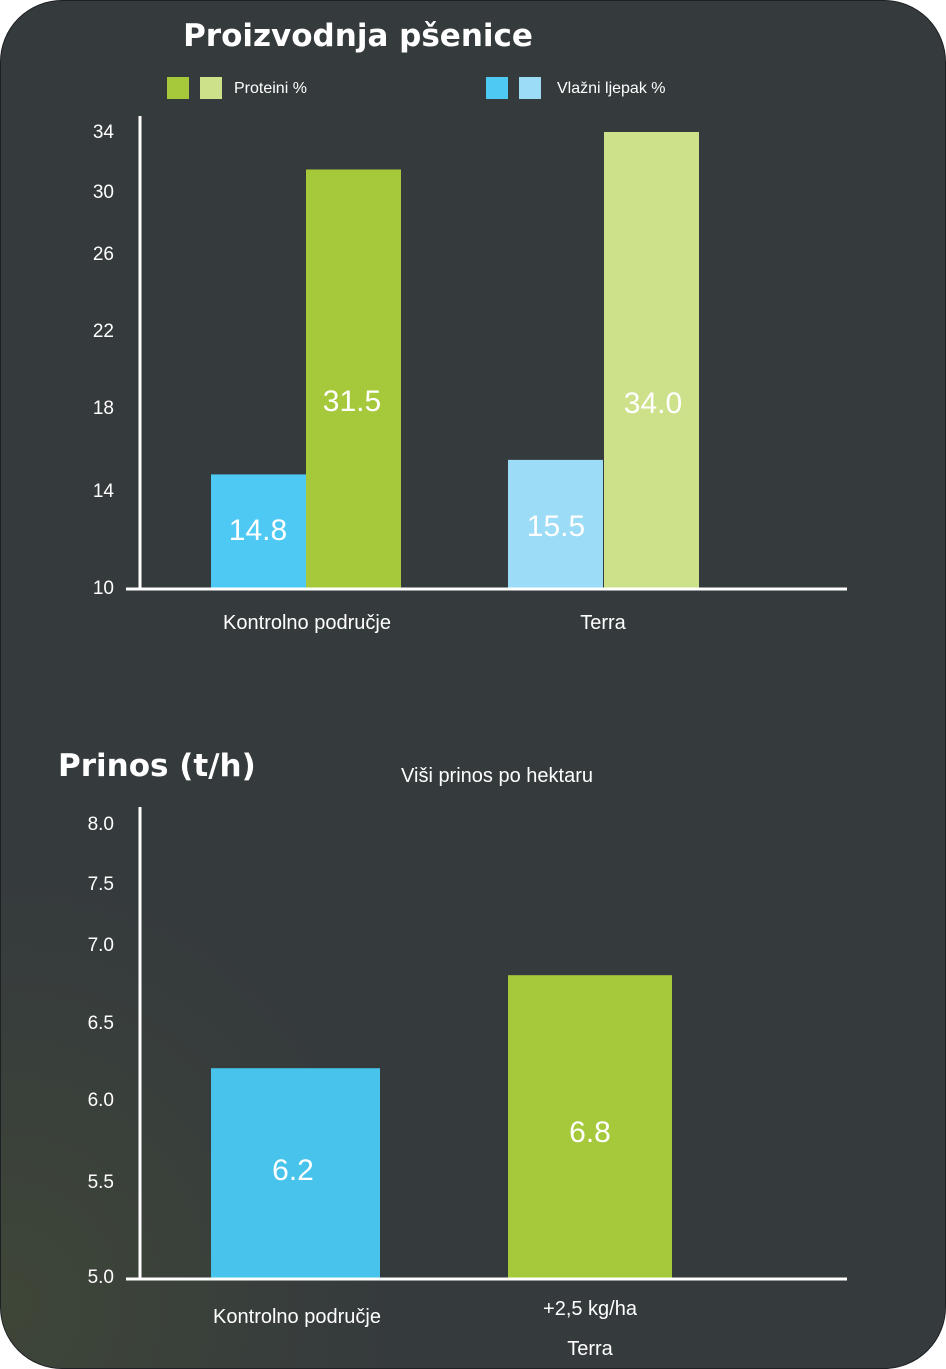  I want to click on data-label: 6.2, so click(293, 1170).